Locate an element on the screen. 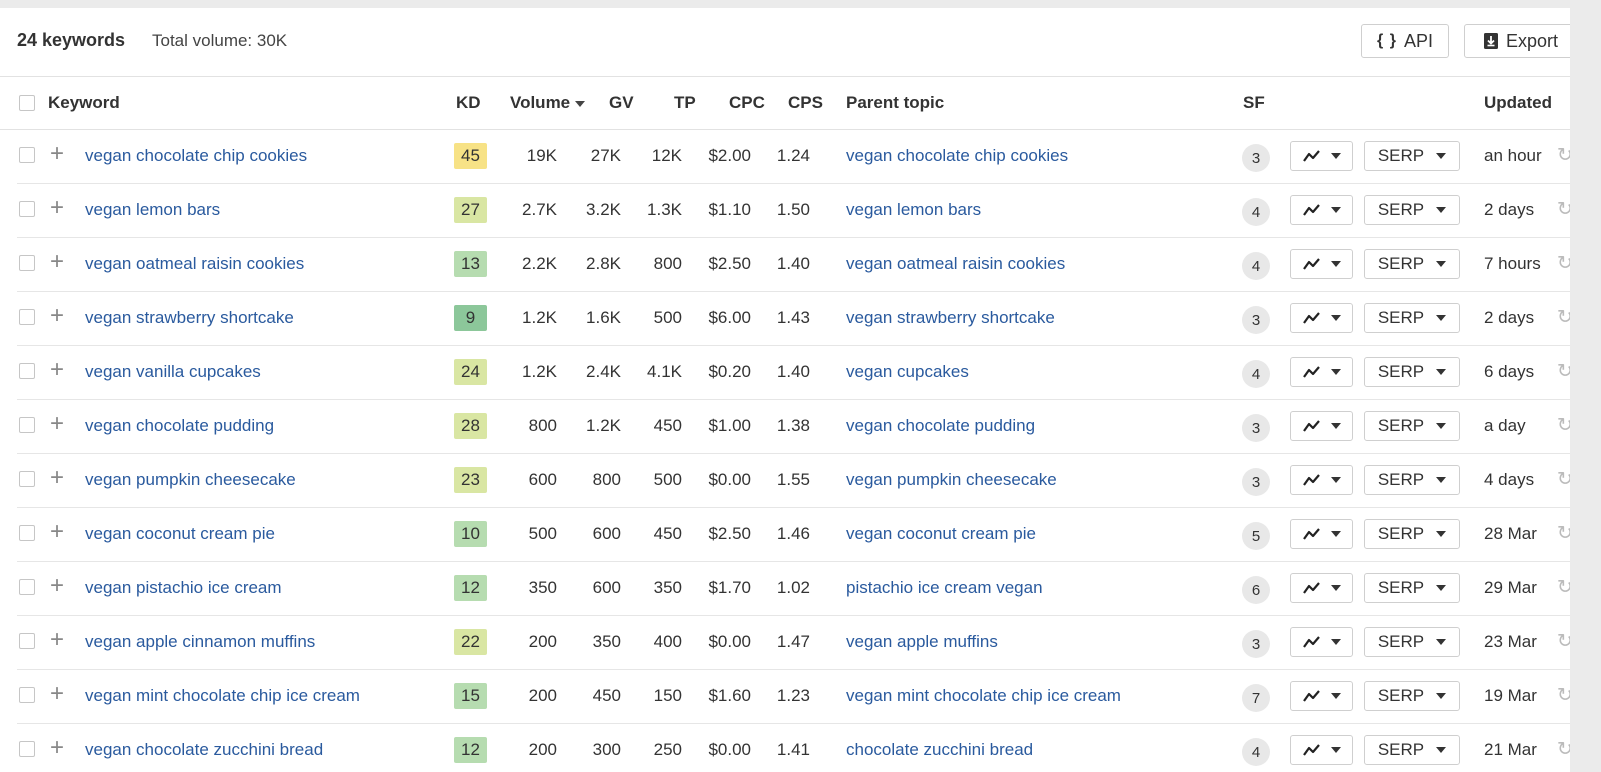 The image size is (1601, 772). column-kd: KD is located at coordinates (468, 102).